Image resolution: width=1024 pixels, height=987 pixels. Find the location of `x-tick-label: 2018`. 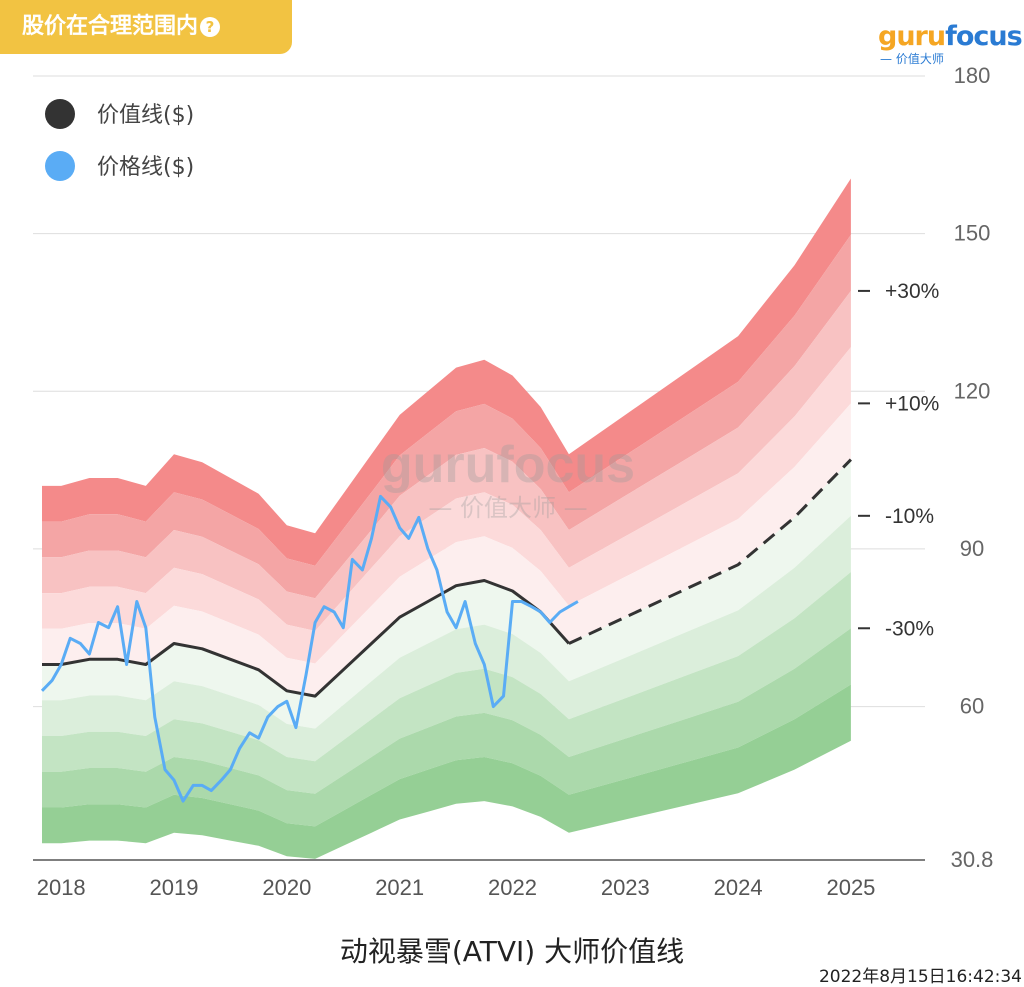

x-tick-label: 2018 is located at coordinates (61, 887).